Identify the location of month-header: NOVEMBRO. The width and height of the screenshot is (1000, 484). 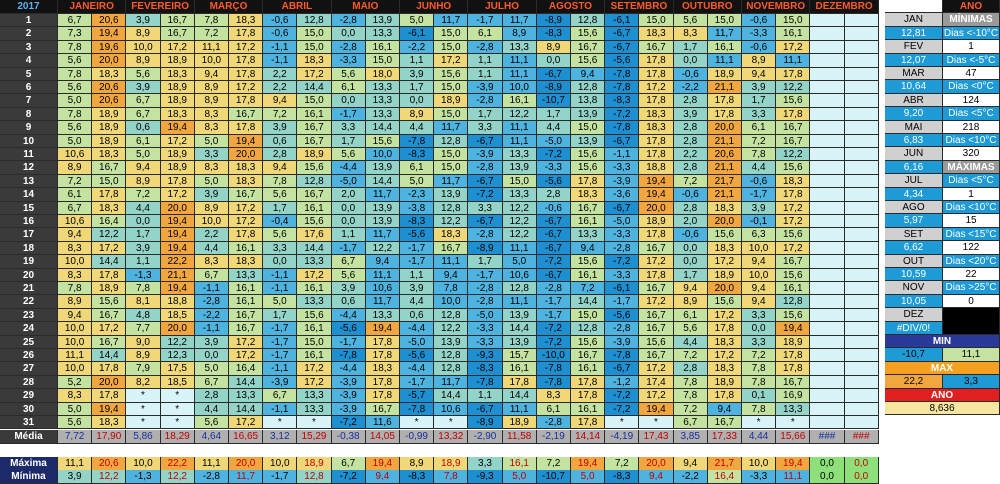
(776, 7).